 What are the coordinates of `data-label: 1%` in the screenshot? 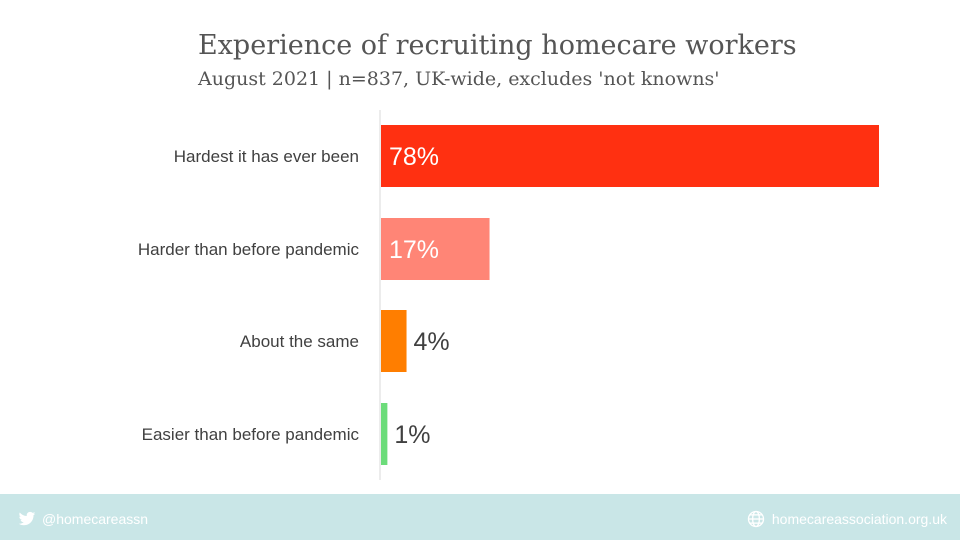 It's located at (412, 435).